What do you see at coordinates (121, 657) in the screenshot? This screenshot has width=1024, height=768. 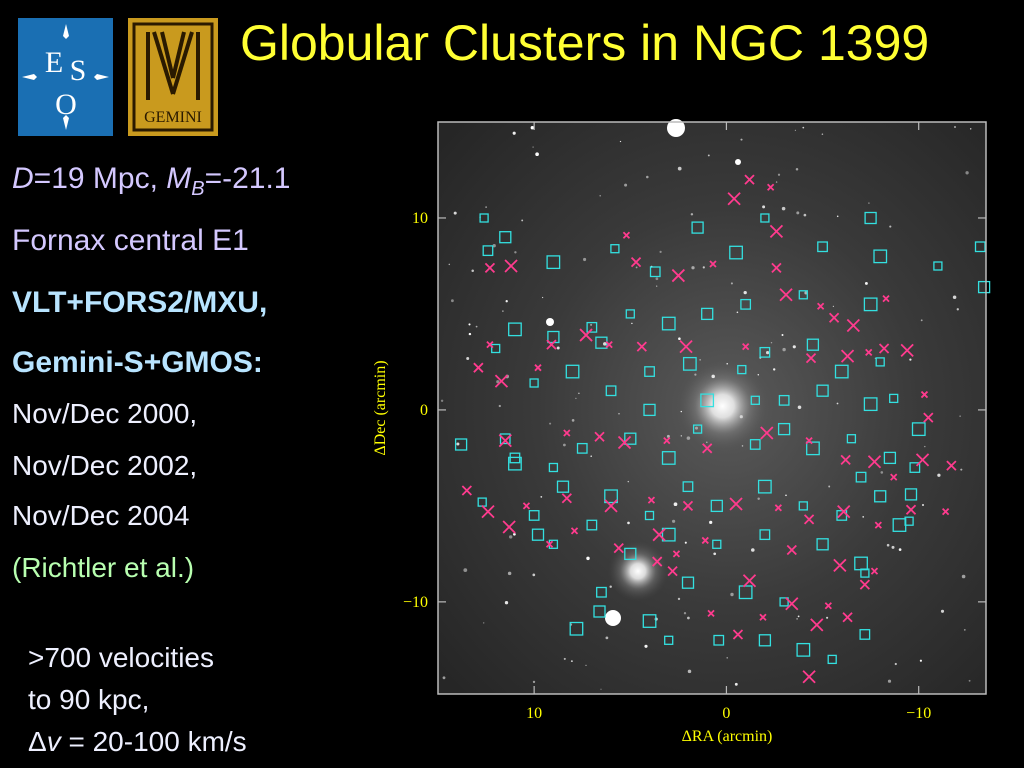 I see `velocities-line: >700 velocities` at bounding box center [121, 657].